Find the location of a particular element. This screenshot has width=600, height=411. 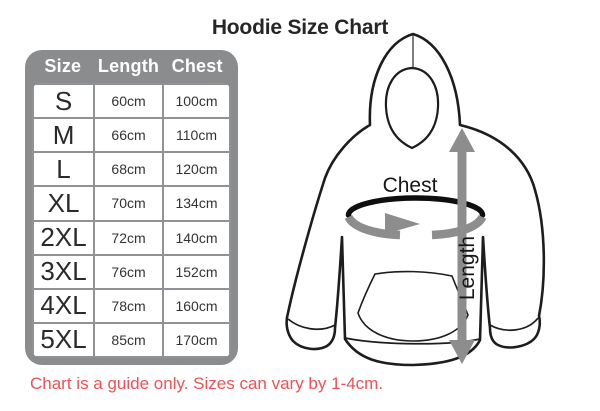

table-row: 5XL 85cm 170cm is located at coordinates (131, 339).